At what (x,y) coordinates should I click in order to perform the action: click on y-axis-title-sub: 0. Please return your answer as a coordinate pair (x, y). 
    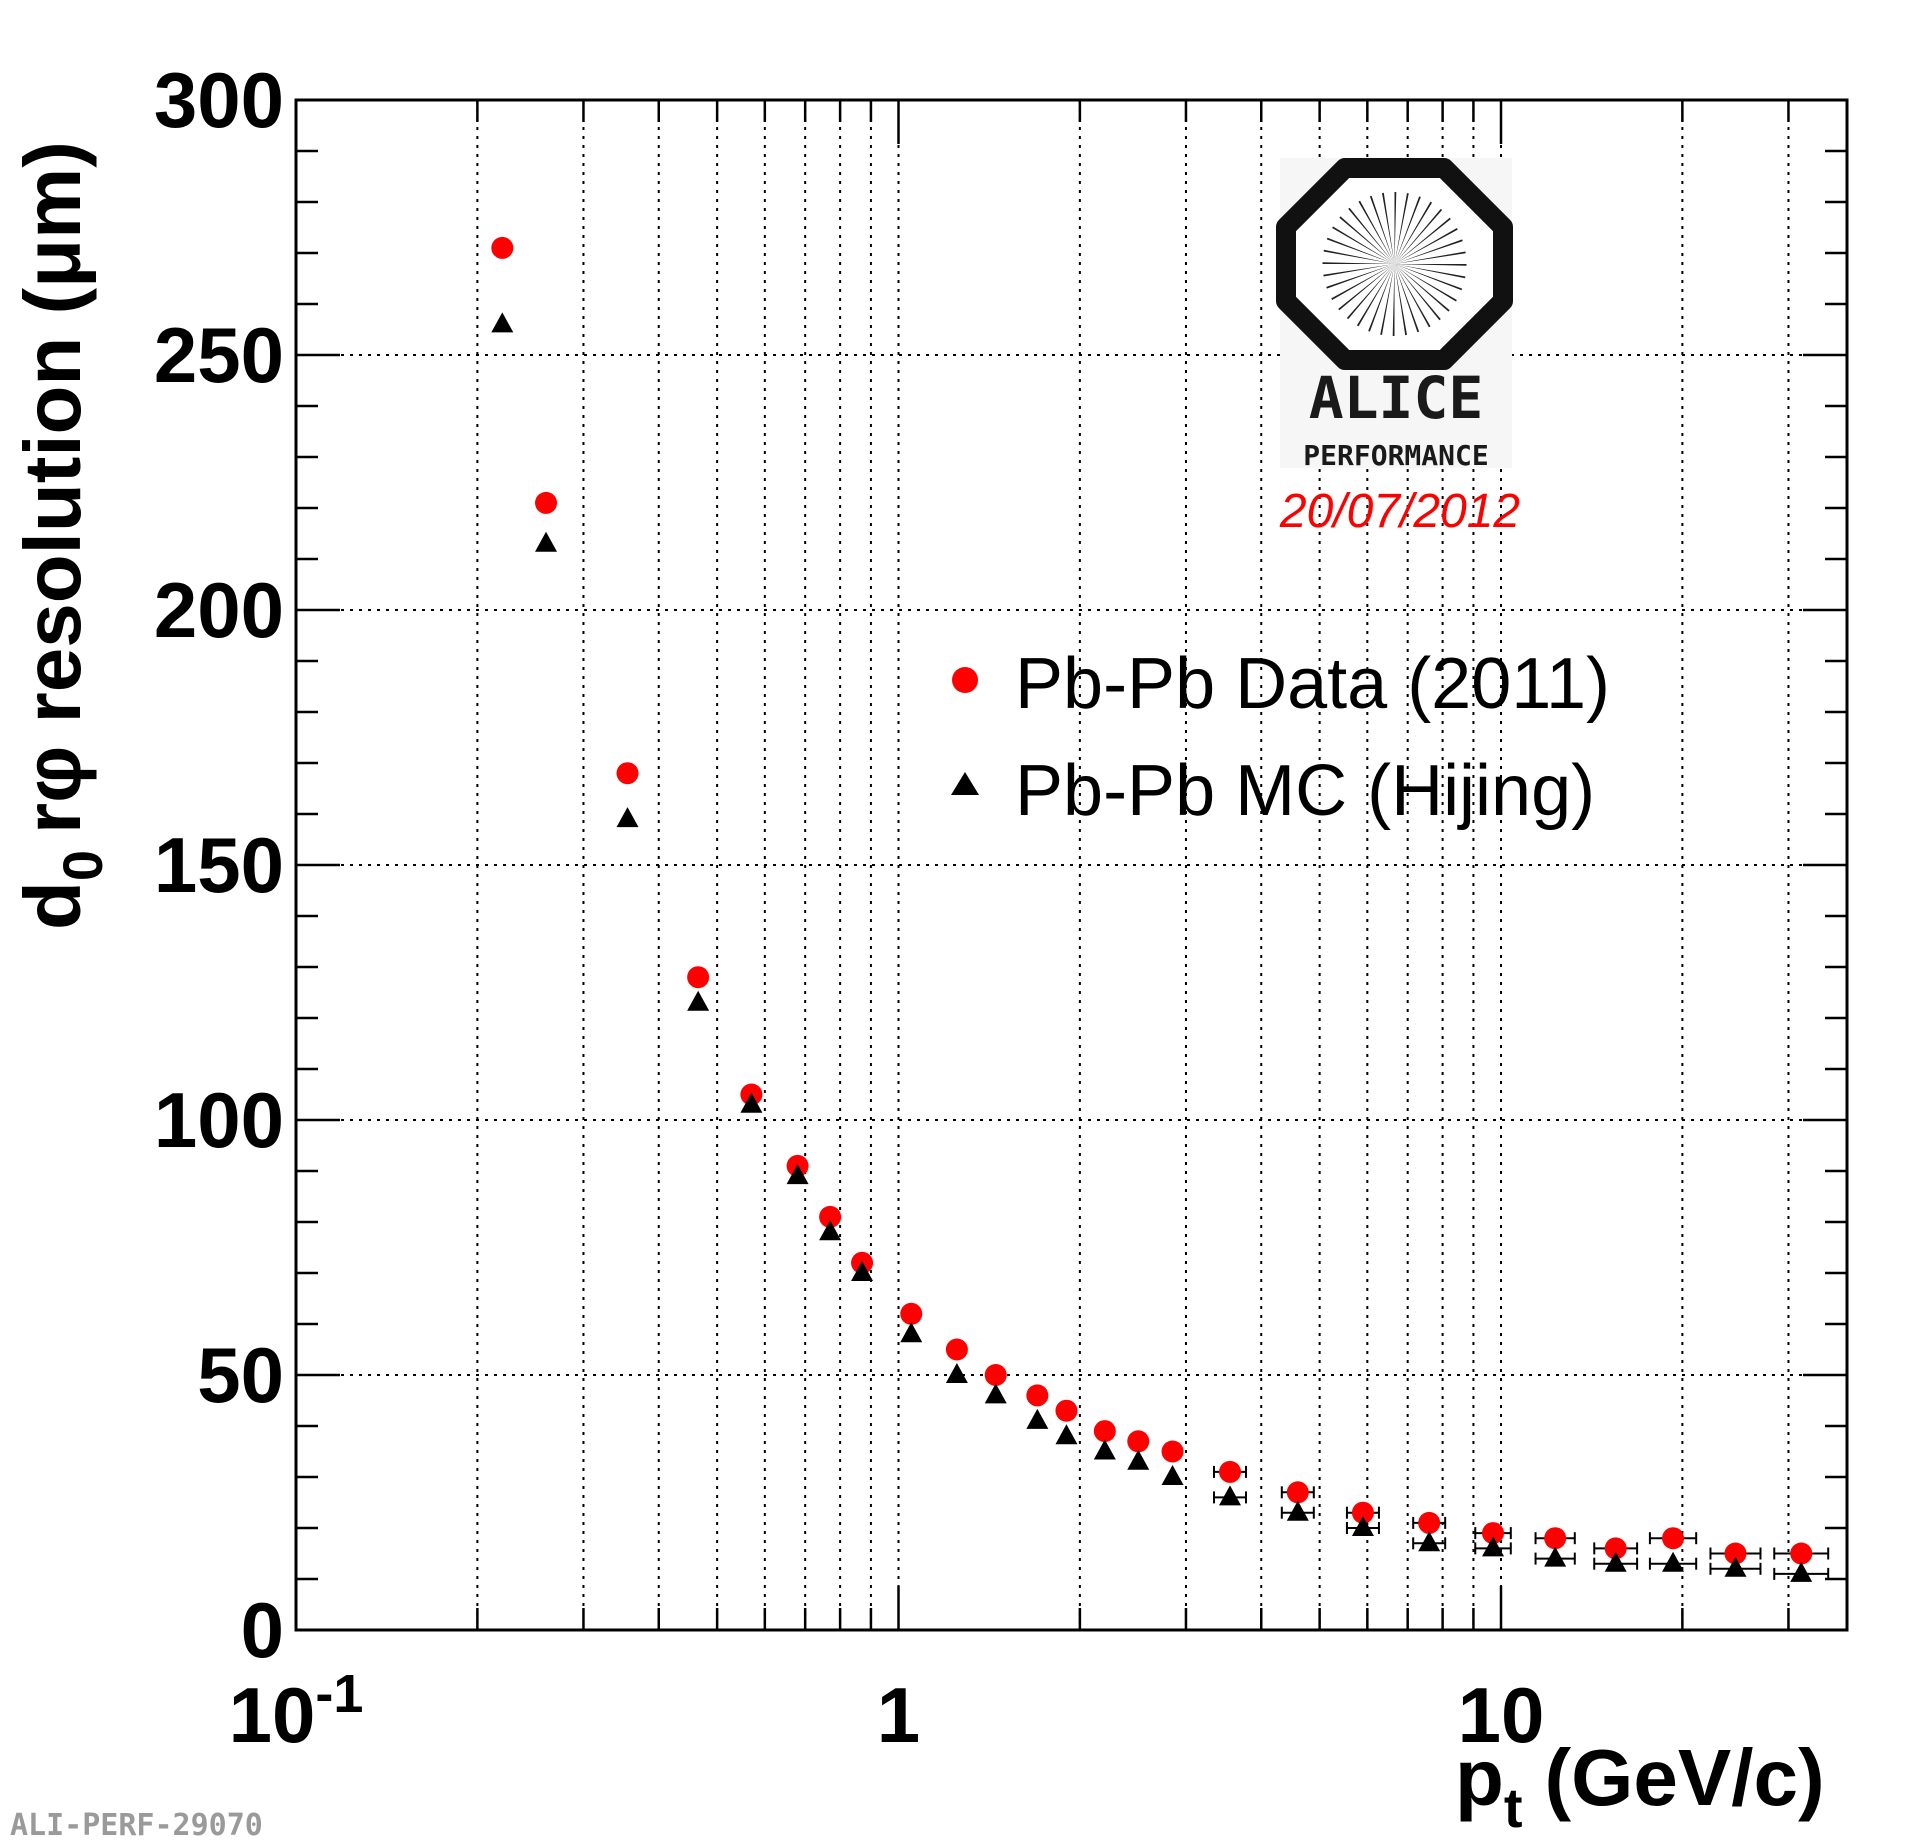
    Looking at the image, I should click on (82, 865).